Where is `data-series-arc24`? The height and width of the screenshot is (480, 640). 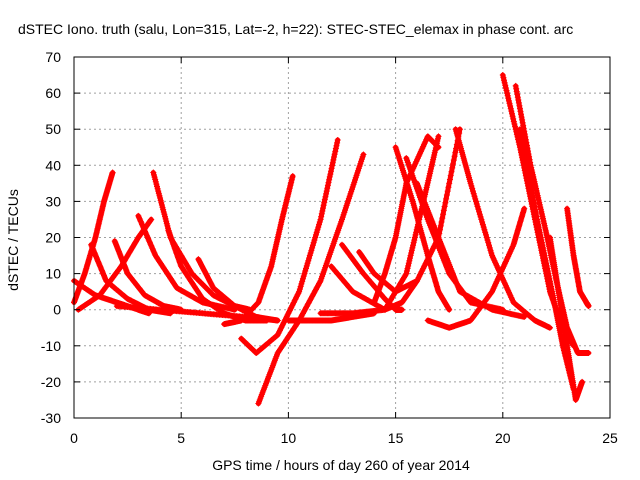 data-series-arc24 is located at coordinates (471, 250).